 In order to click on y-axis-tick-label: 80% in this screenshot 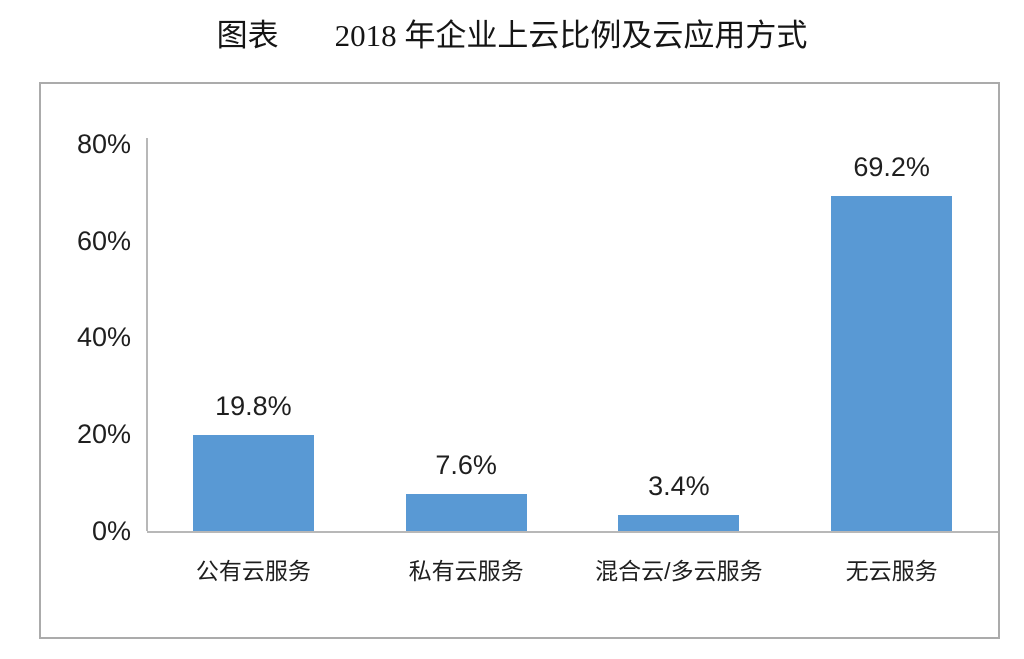, I will do `click(103, 143)`.